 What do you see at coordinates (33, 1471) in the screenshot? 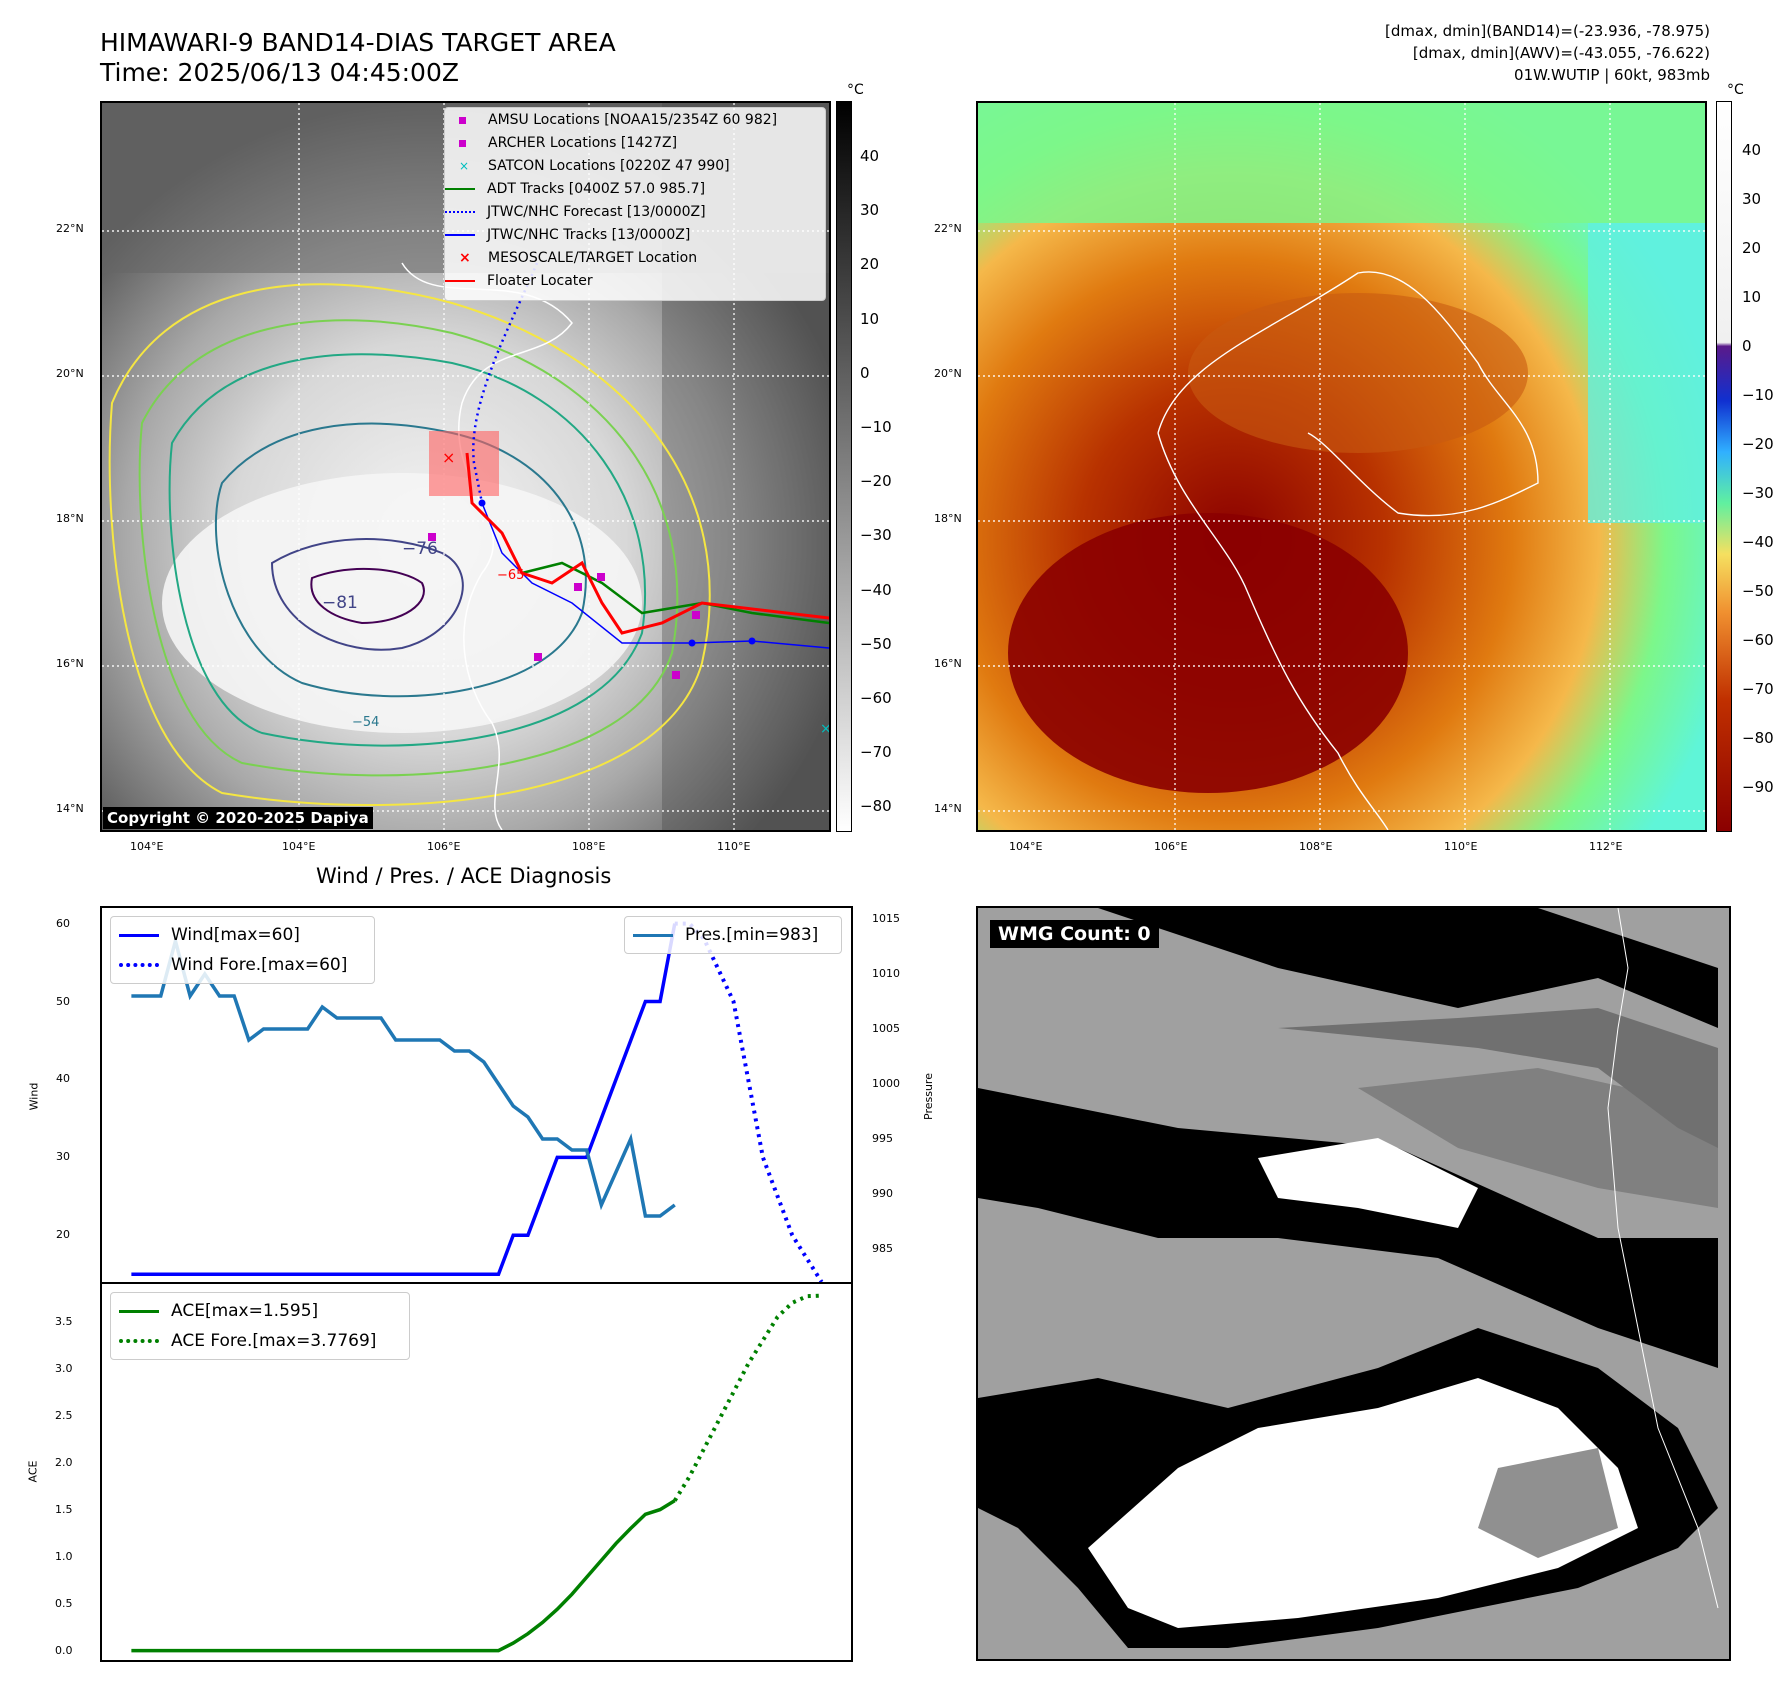
I see `ace-axis-label: ACE` at bounding box center [33, 1471].